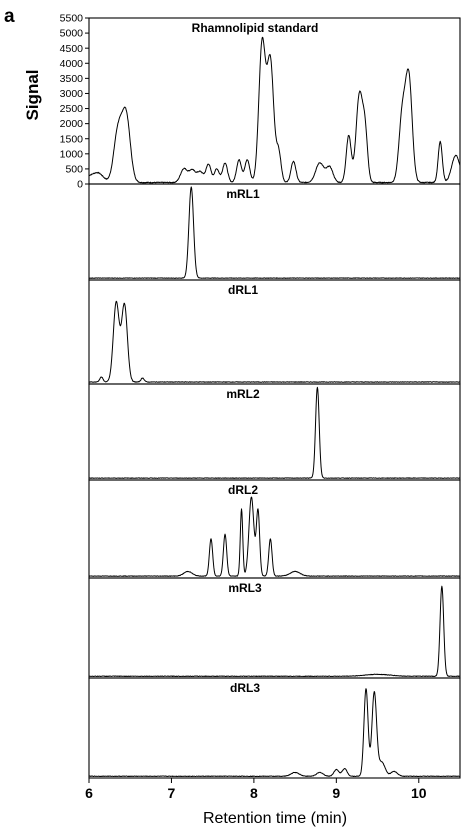  What do you see at coordinates (419, 793) in the screenshot?
I see `x-tick-label: 10` at bounding box center [419, 793].